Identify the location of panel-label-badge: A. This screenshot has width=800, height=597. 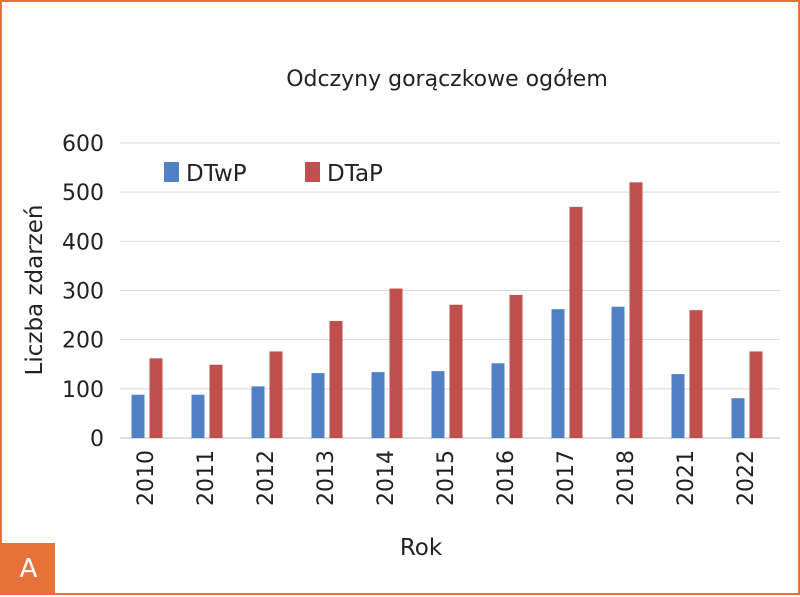
(28, 569).